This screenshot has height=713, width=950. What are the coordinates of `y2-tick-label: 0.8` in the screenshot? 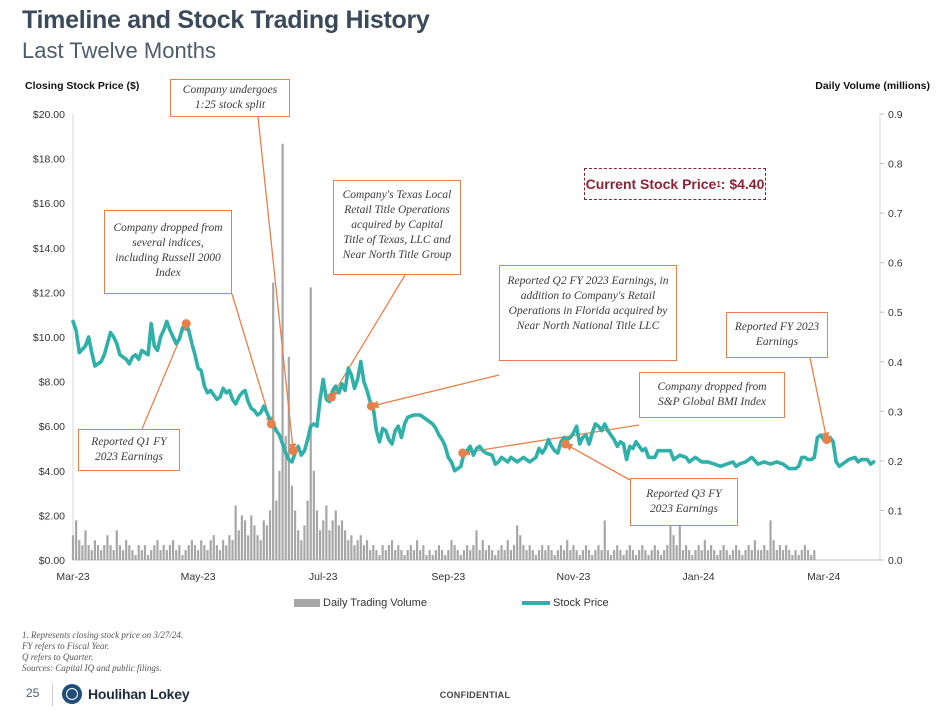 It's located at (895, 165).